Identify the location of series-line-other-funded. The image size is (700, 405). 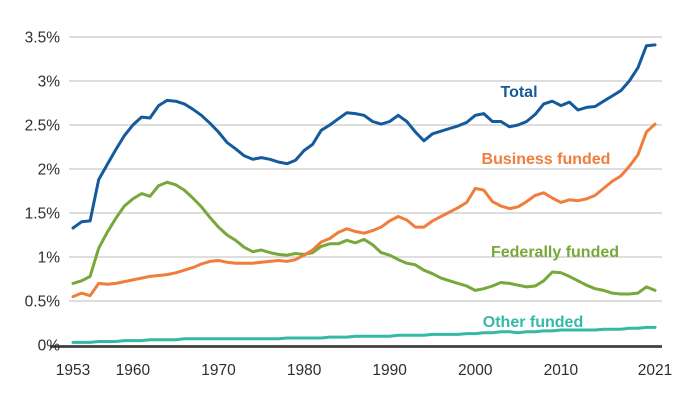
(364, 334).